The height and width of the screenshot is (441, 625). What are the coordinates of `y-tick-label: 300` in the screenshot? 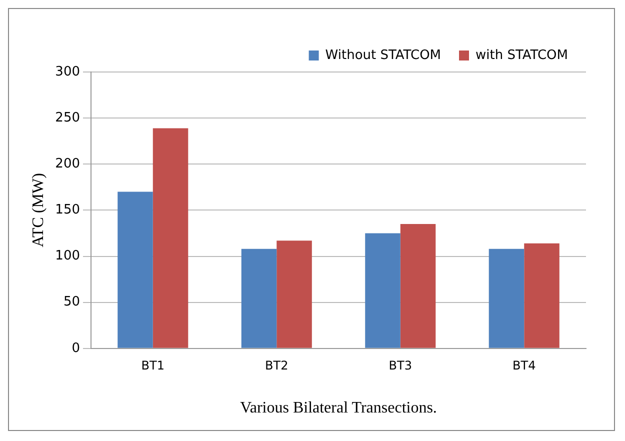 It's located at (67, 72).